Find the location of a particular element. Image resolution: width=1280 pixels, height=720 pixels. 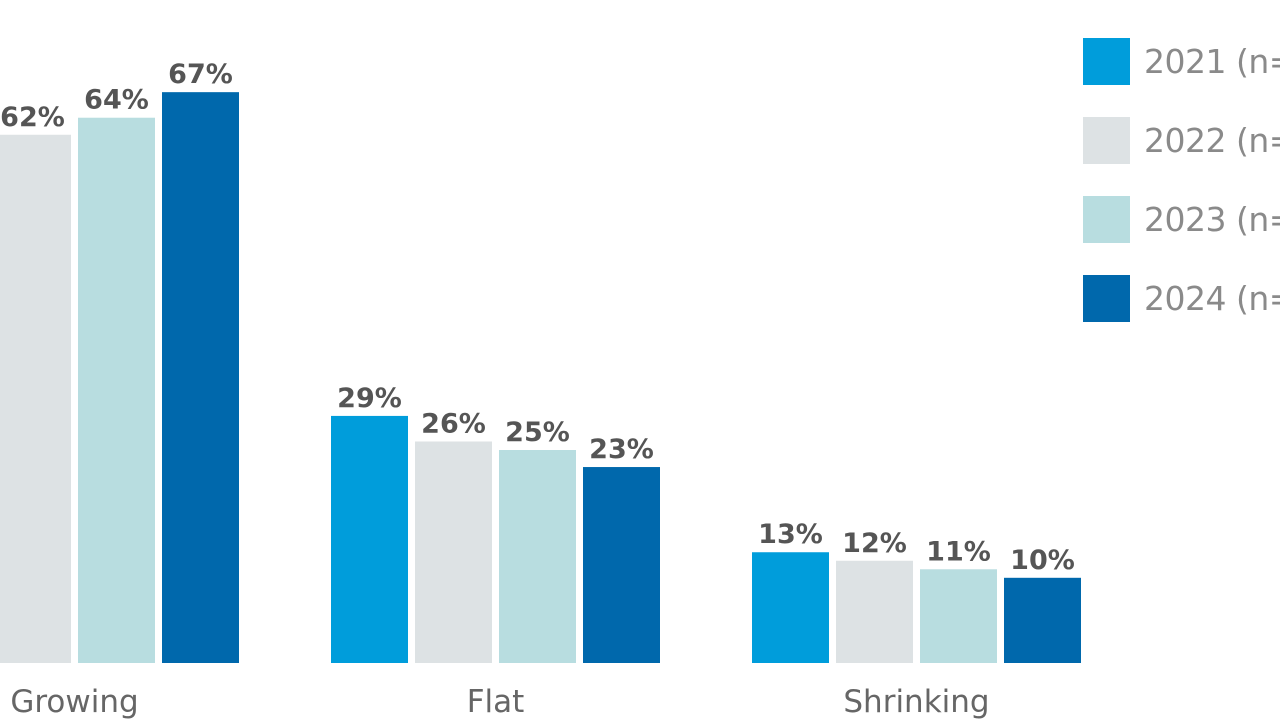

legend-label-2022: 2022 (n= is located at coordinates (1212, 140).